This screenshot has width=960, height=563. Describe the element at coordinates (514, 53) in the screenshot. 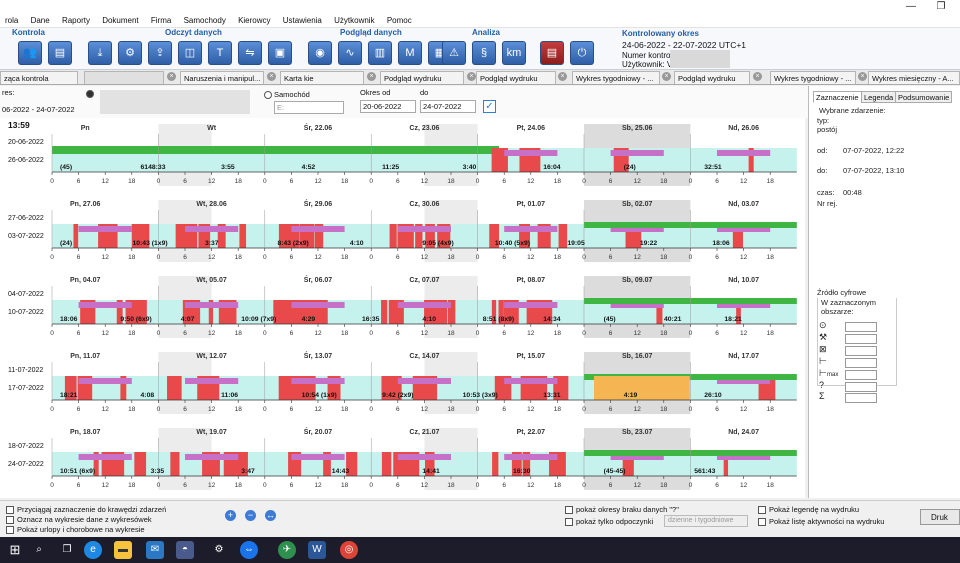

I see `km-icon: km` at that location.